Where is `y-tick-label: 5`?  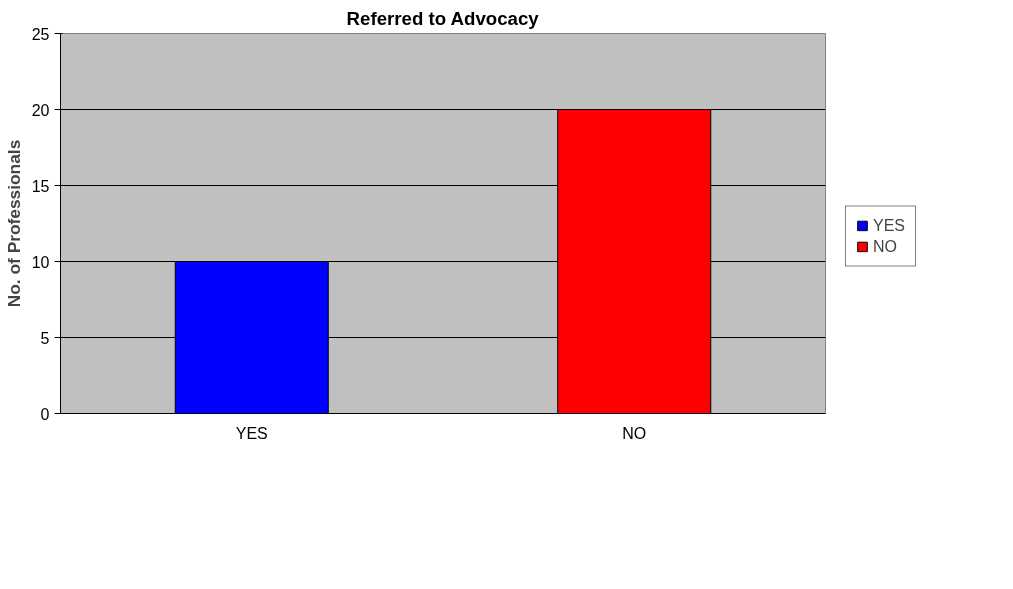
y-tick-label: 5 is located at coordinates (45, 338).